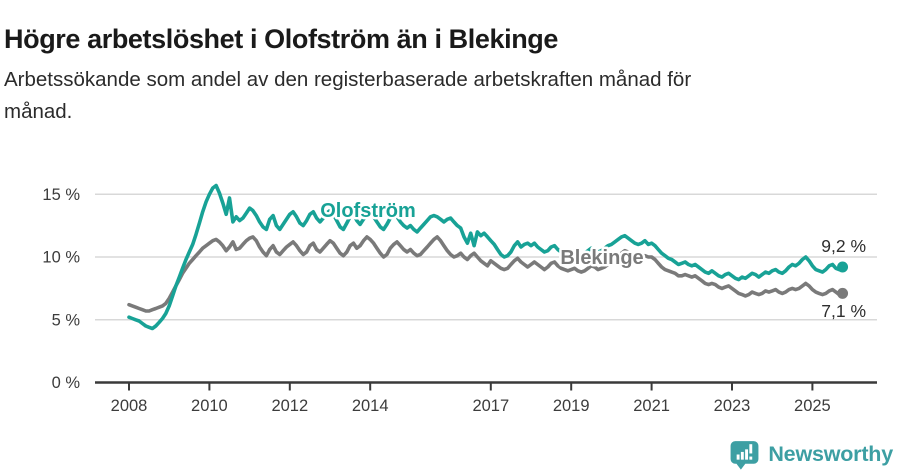 Image resolution: width=900 pixels, height=474 pixels. Describe the element at coordinates (830, 454) in the screenshot. I see `newsworthy-brand-name: Newsworthy` at that location.